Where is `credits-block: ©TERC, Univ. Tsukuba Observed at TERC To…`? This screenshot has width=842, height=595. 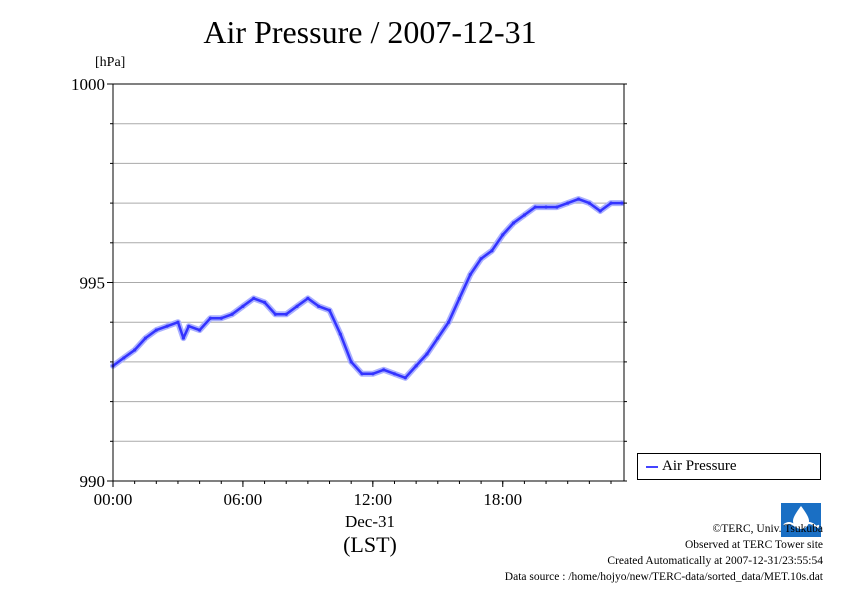 credits-block: ©TERC, Univ. Tsukuba Observed at TERC To… is located at coordinates (664, 553).